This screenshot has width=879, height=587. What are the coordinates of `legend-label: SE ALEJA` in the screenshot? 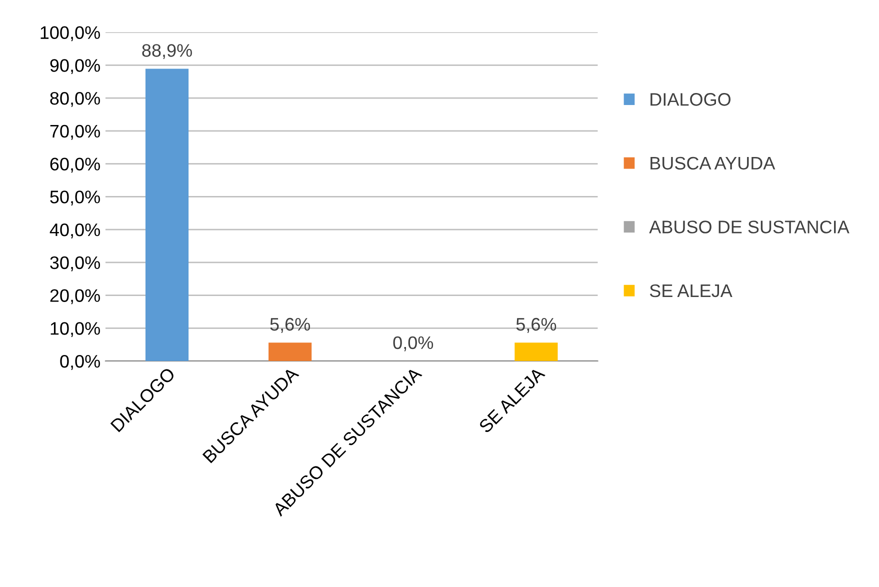 It's located at (691, 291).